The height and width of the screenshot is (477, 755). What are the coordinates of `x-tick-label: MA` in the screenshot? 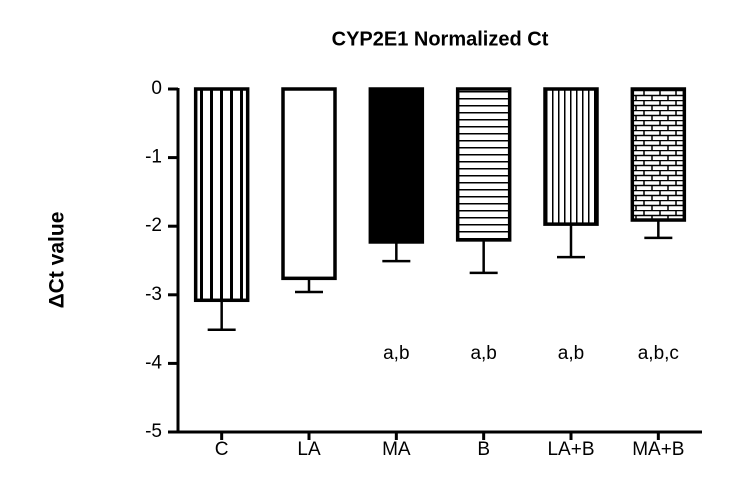 It's located at (396, 449).